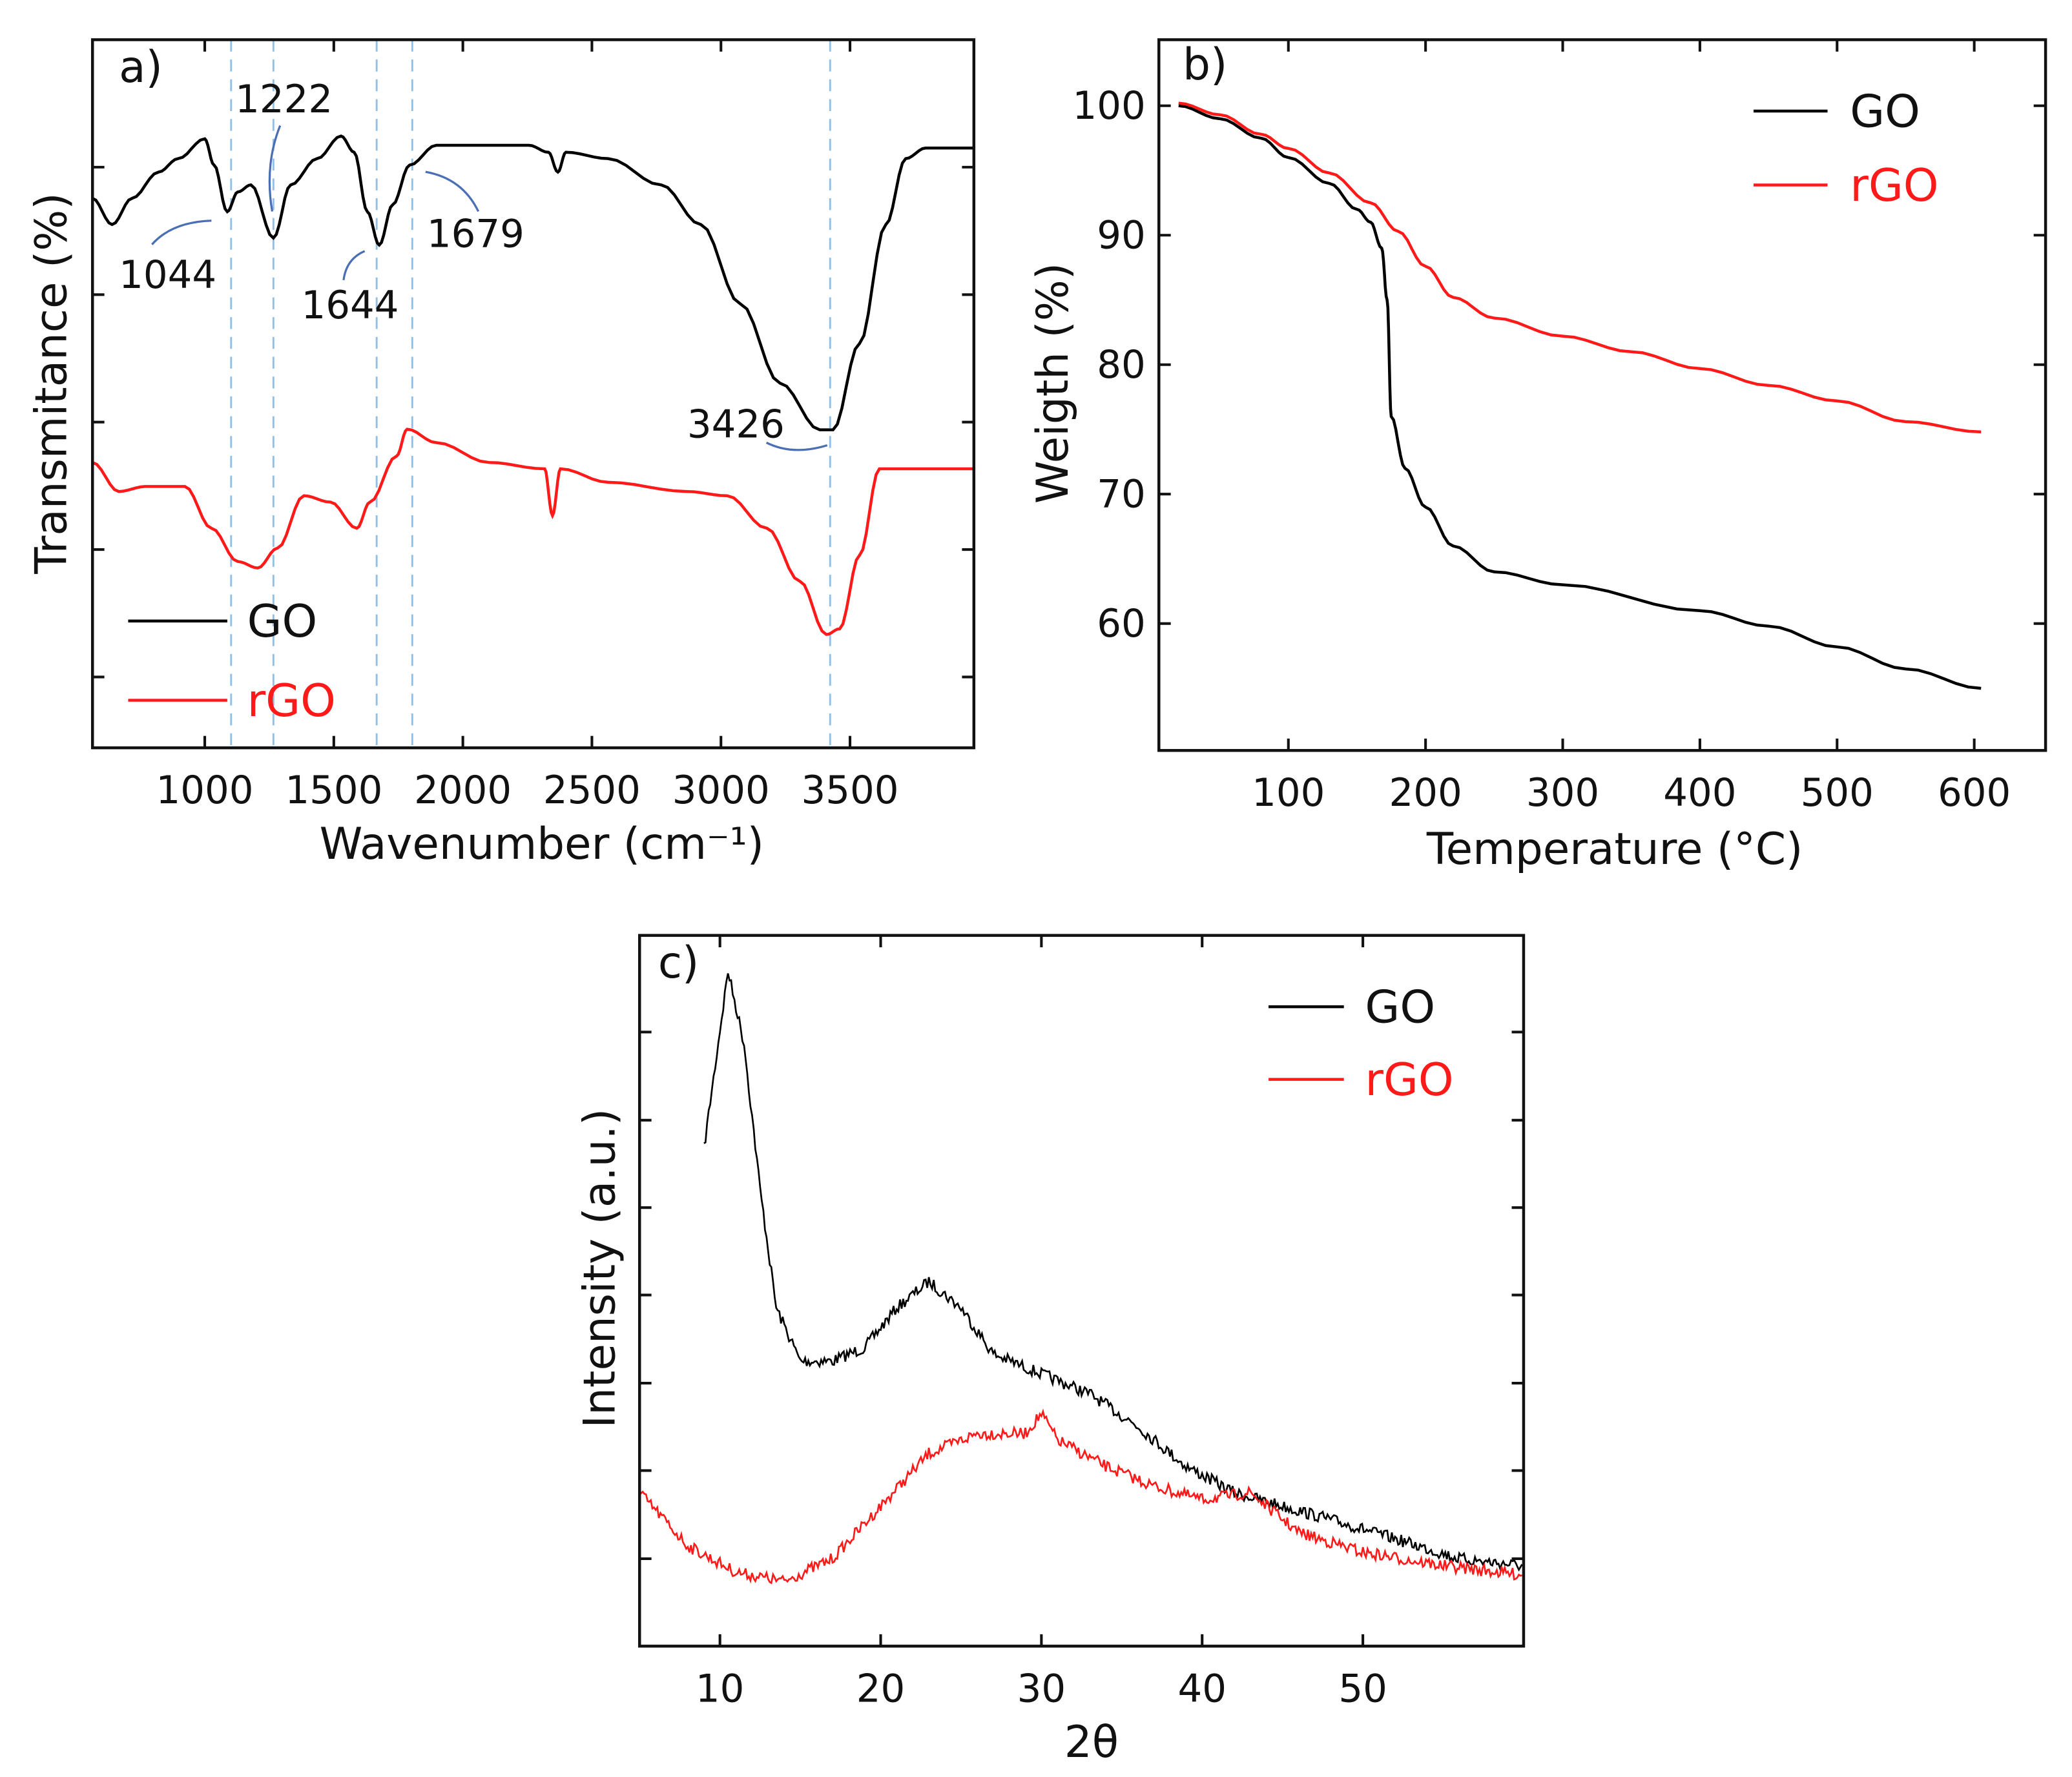 The width and height of the screenshot is (2072, 1777). Describe the element at coordinates (1288, 792) in the screenshot. I see `x-tick-label: 100` at that location.